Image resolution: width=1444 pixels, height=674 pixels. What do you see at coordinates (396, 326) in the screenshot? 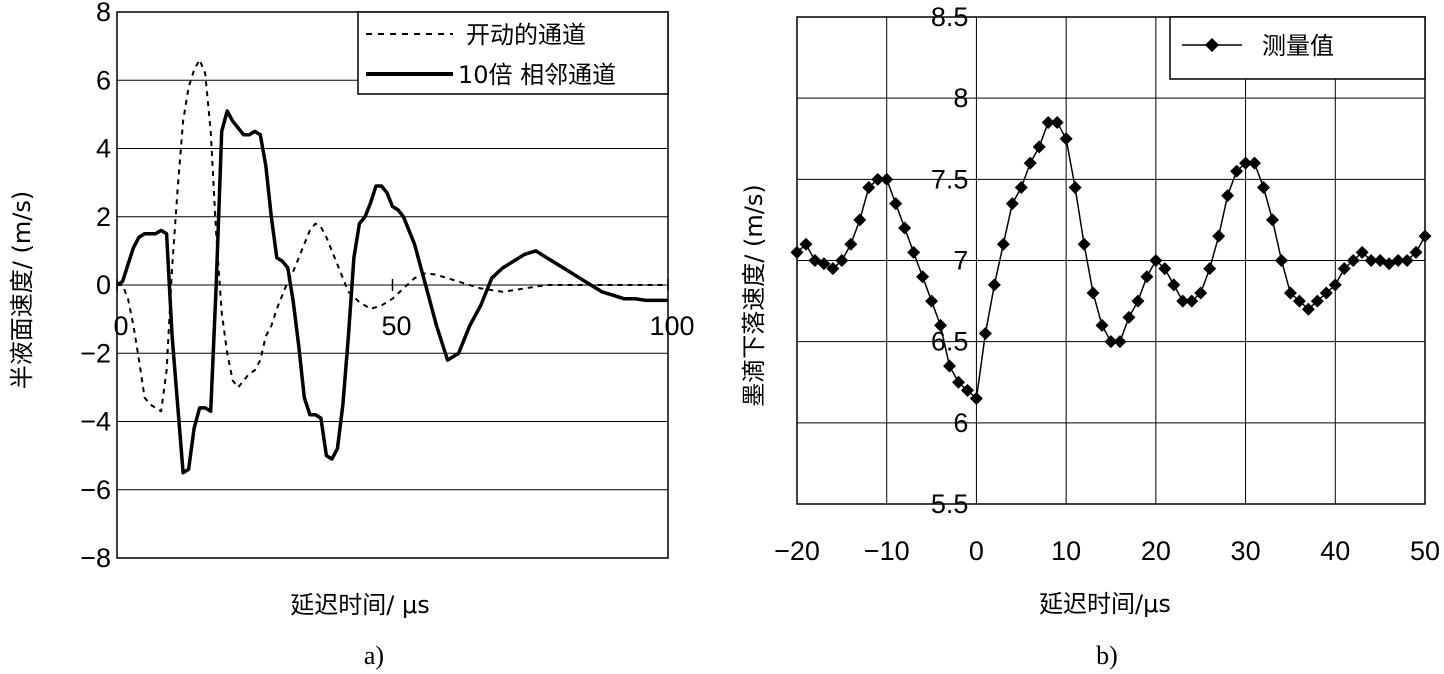
I see `chart-a-x-tick-label: 50` at bounding box center [396, 326].